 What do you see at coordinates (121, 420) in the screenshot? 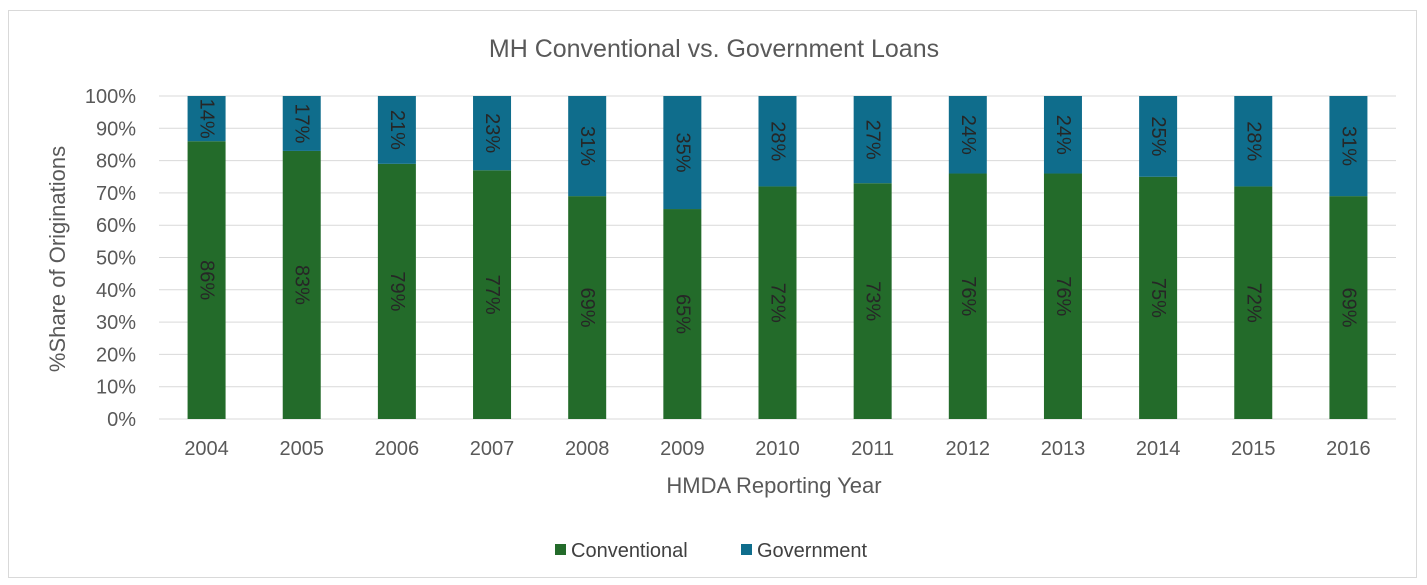
I see `y-tick-label: 0%` at bounding box center [121, 420].